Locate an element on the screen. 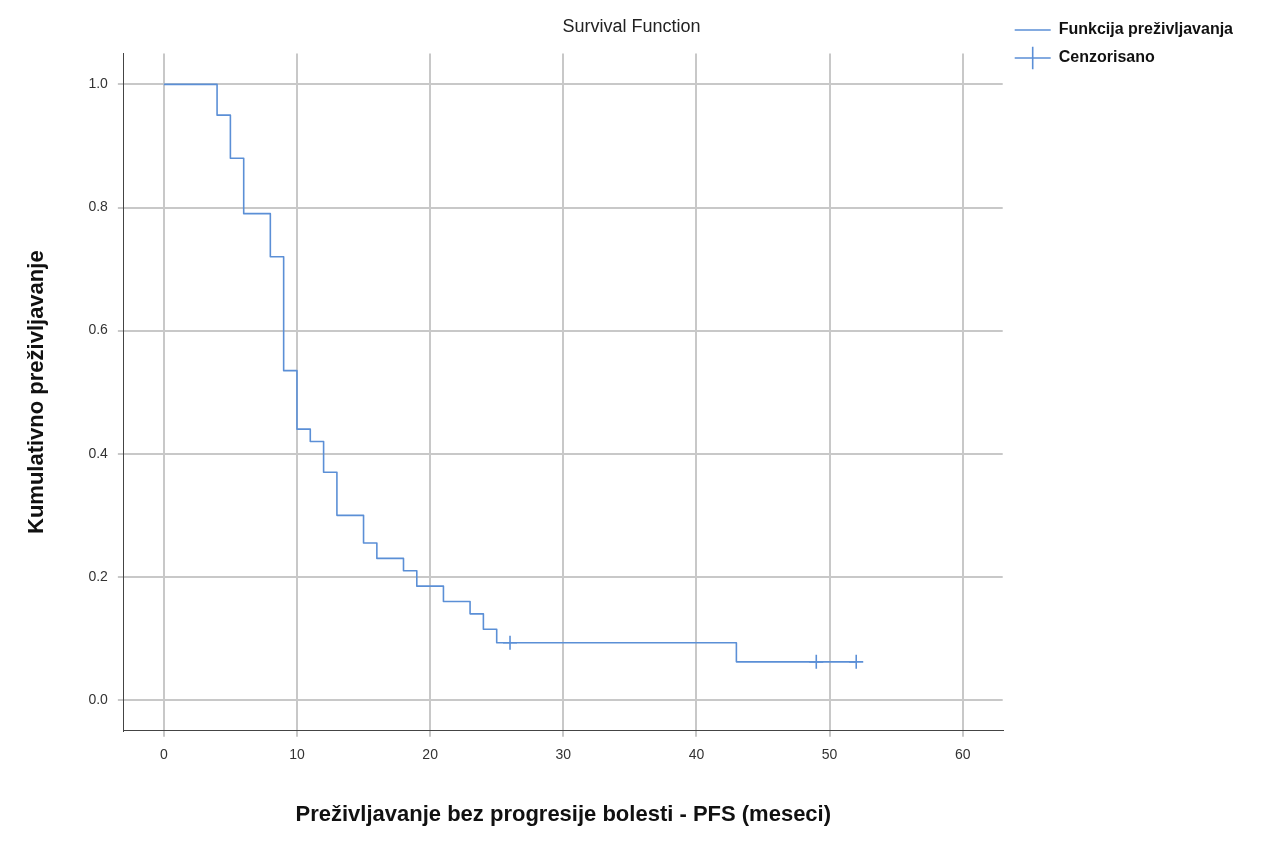  x-tick-label: 40 is located at coordinates (696, 754).